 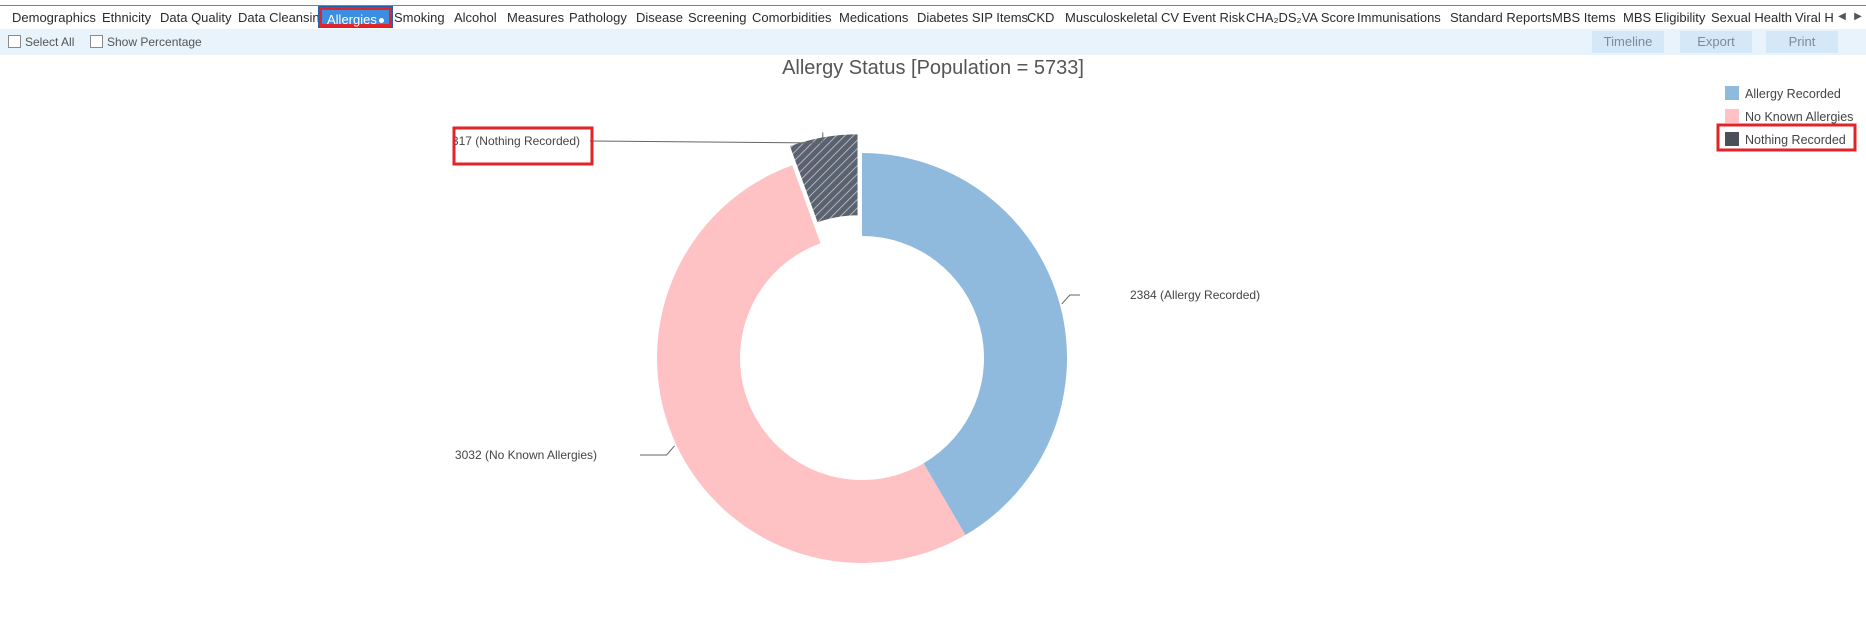 I want to click on data-label-nothing-recorded: 317 (Nothing Recorded), so click(x=516, y=141).